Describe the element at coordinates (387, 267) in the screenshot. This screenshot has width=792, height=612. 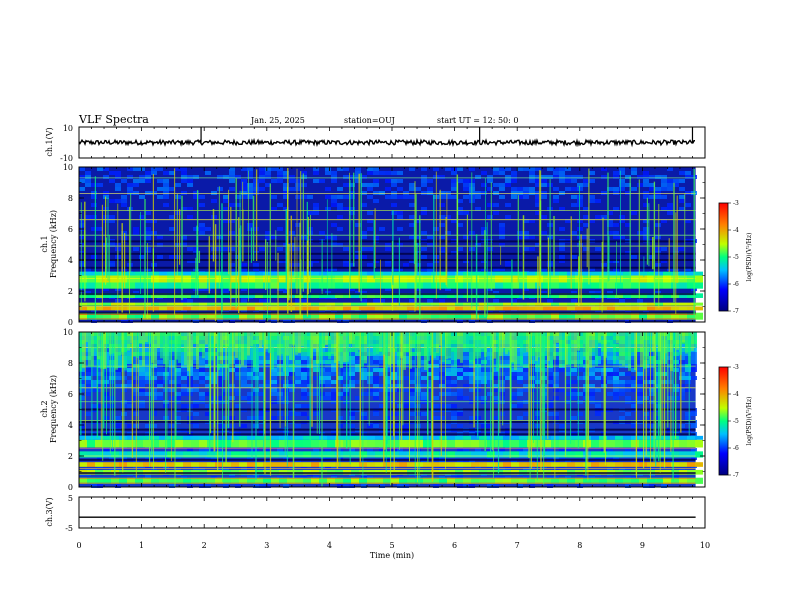
I see `spectrogram-dark-line` at that location.